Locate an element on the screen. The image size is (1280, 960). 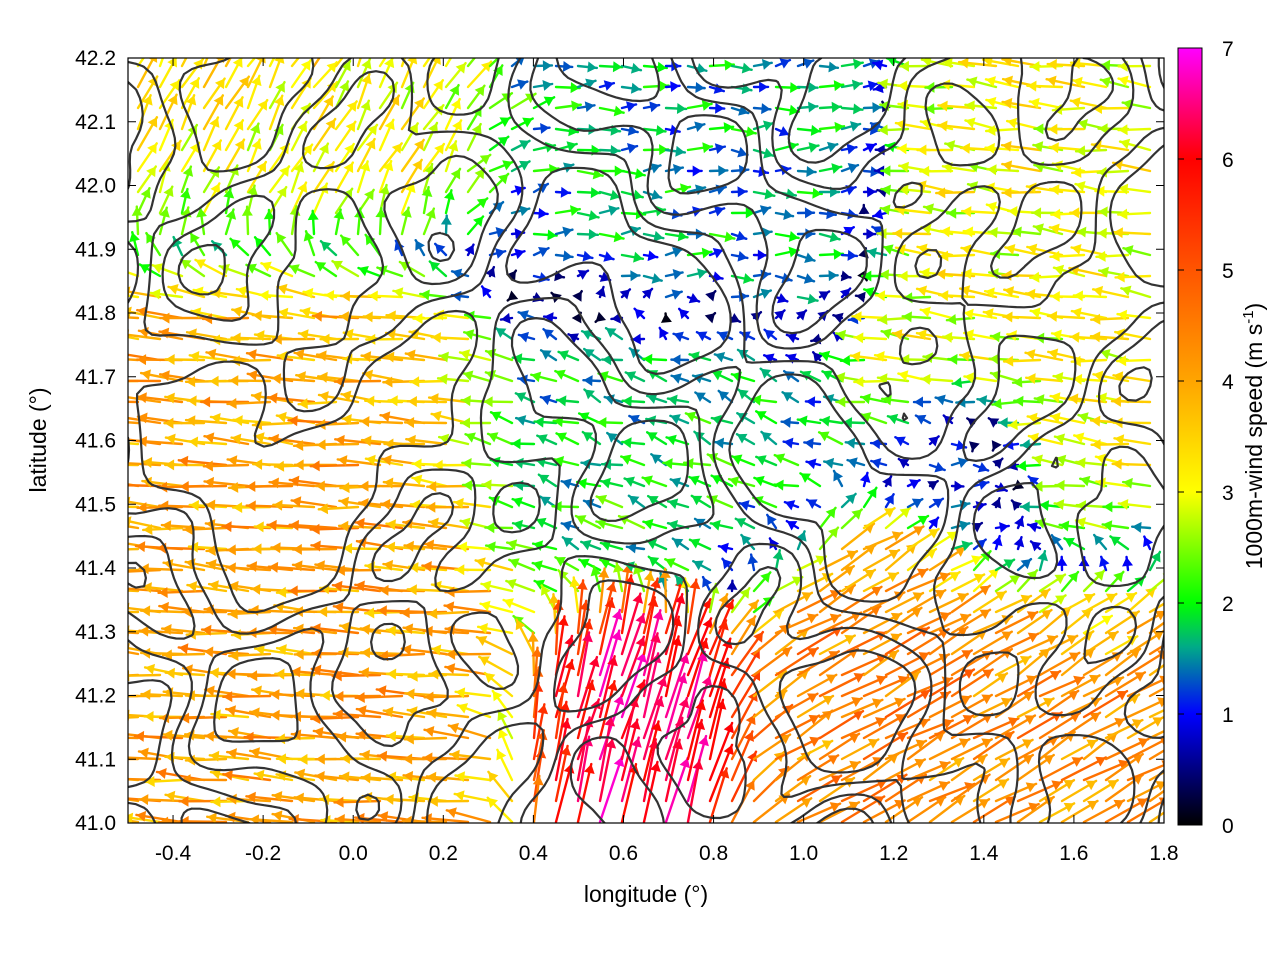
x-tick-label: 1.6 is located at coordinates (1073, 853).